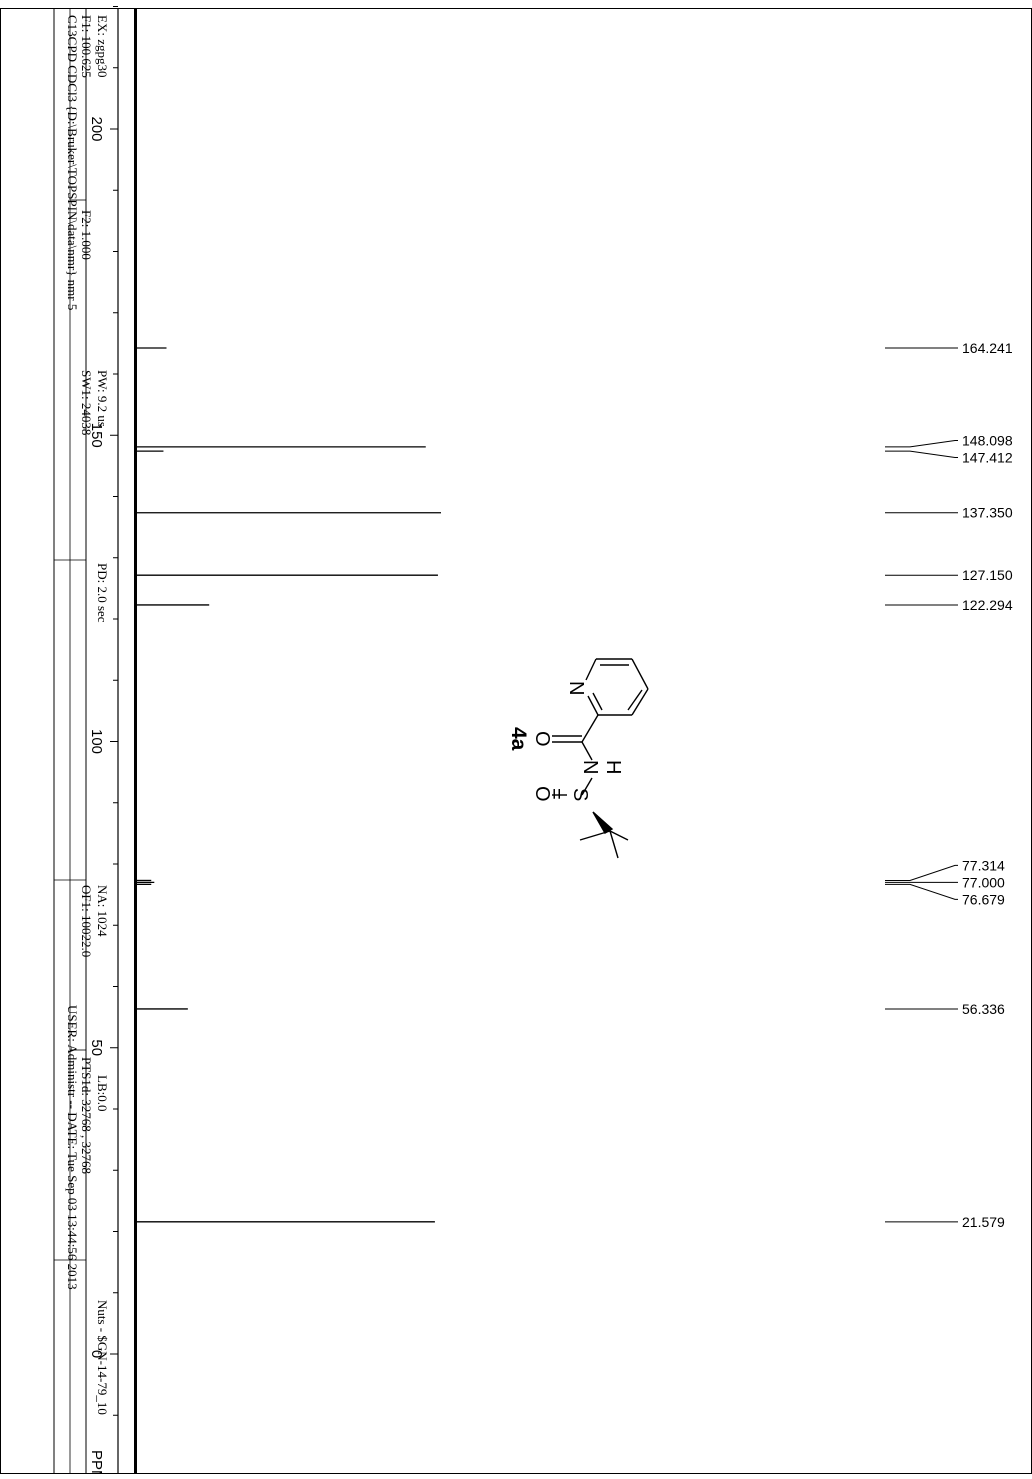  Describe the element at coordinates (565, 741) in the screenshot. I see `structure-atom-labels: N O N H S = O 4a` at that location.